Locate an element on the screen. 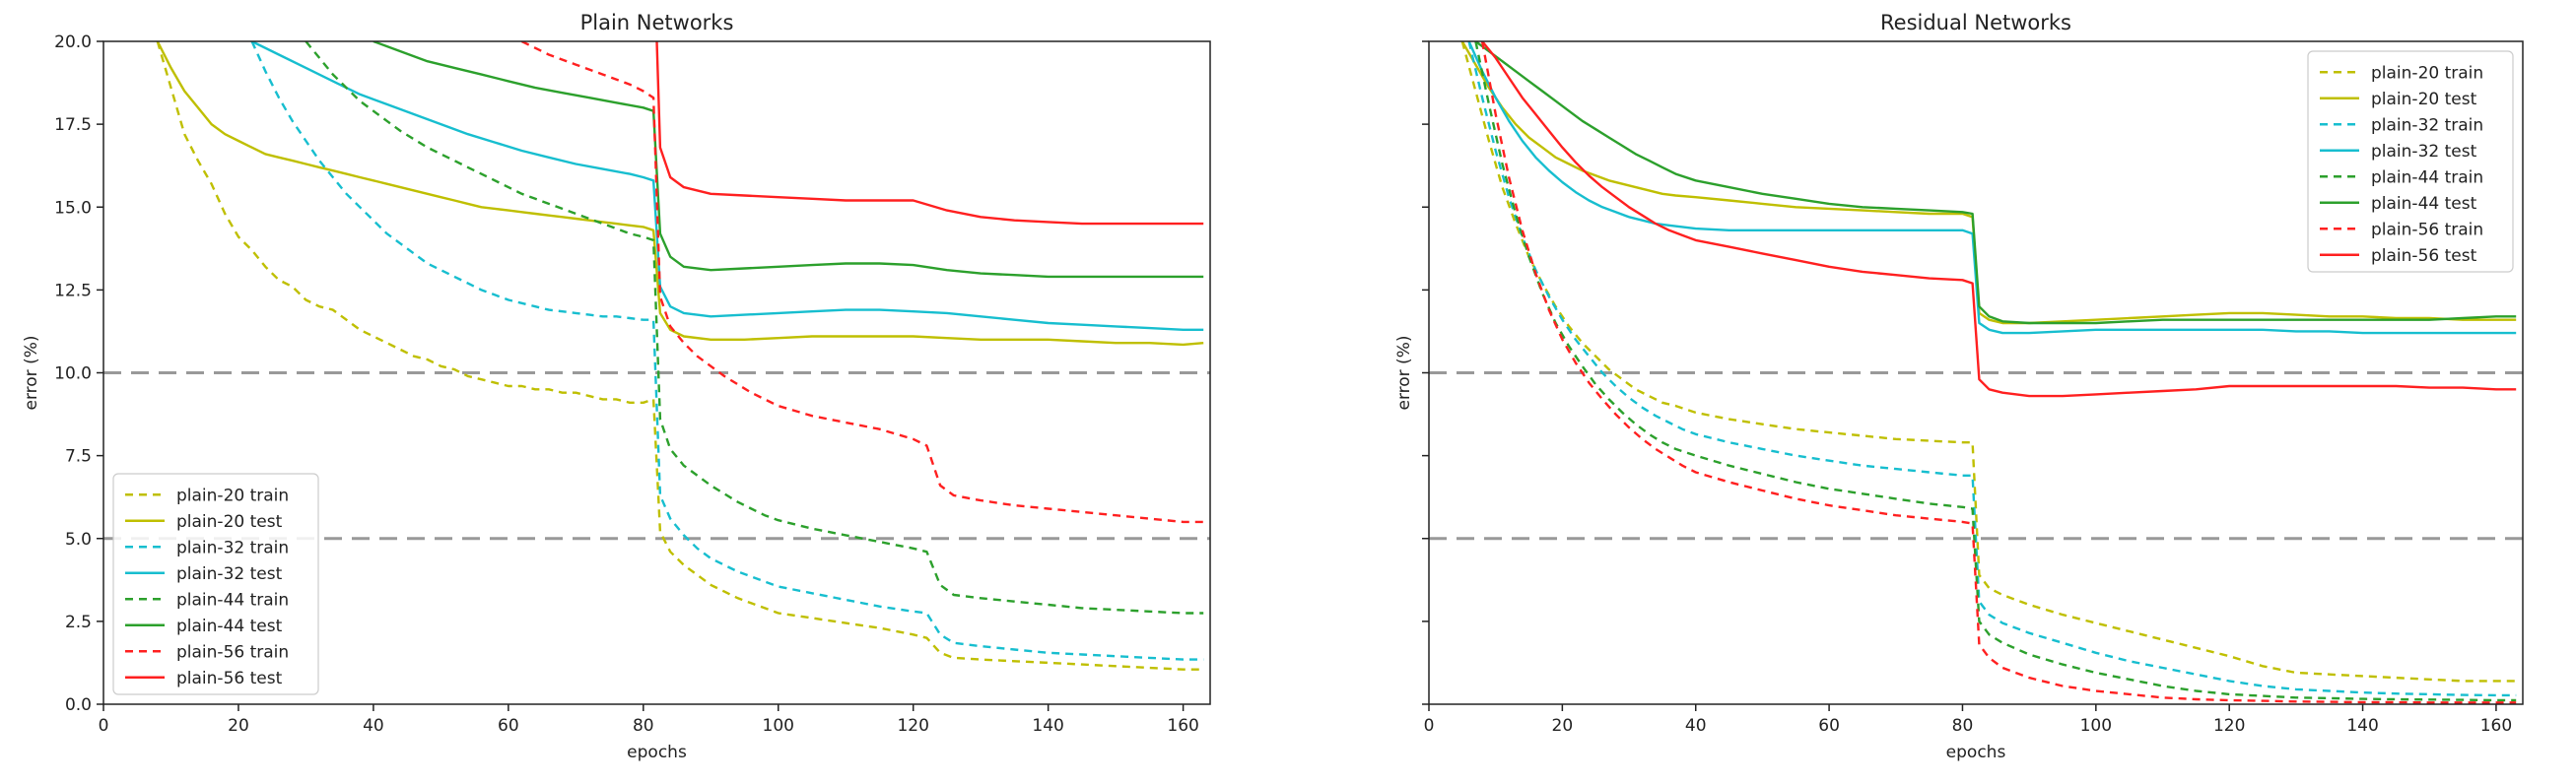 Image resolution: width=2576 pixels, height=784 pixels. series-line-plain-32-test is located at coordinates (727, 186).